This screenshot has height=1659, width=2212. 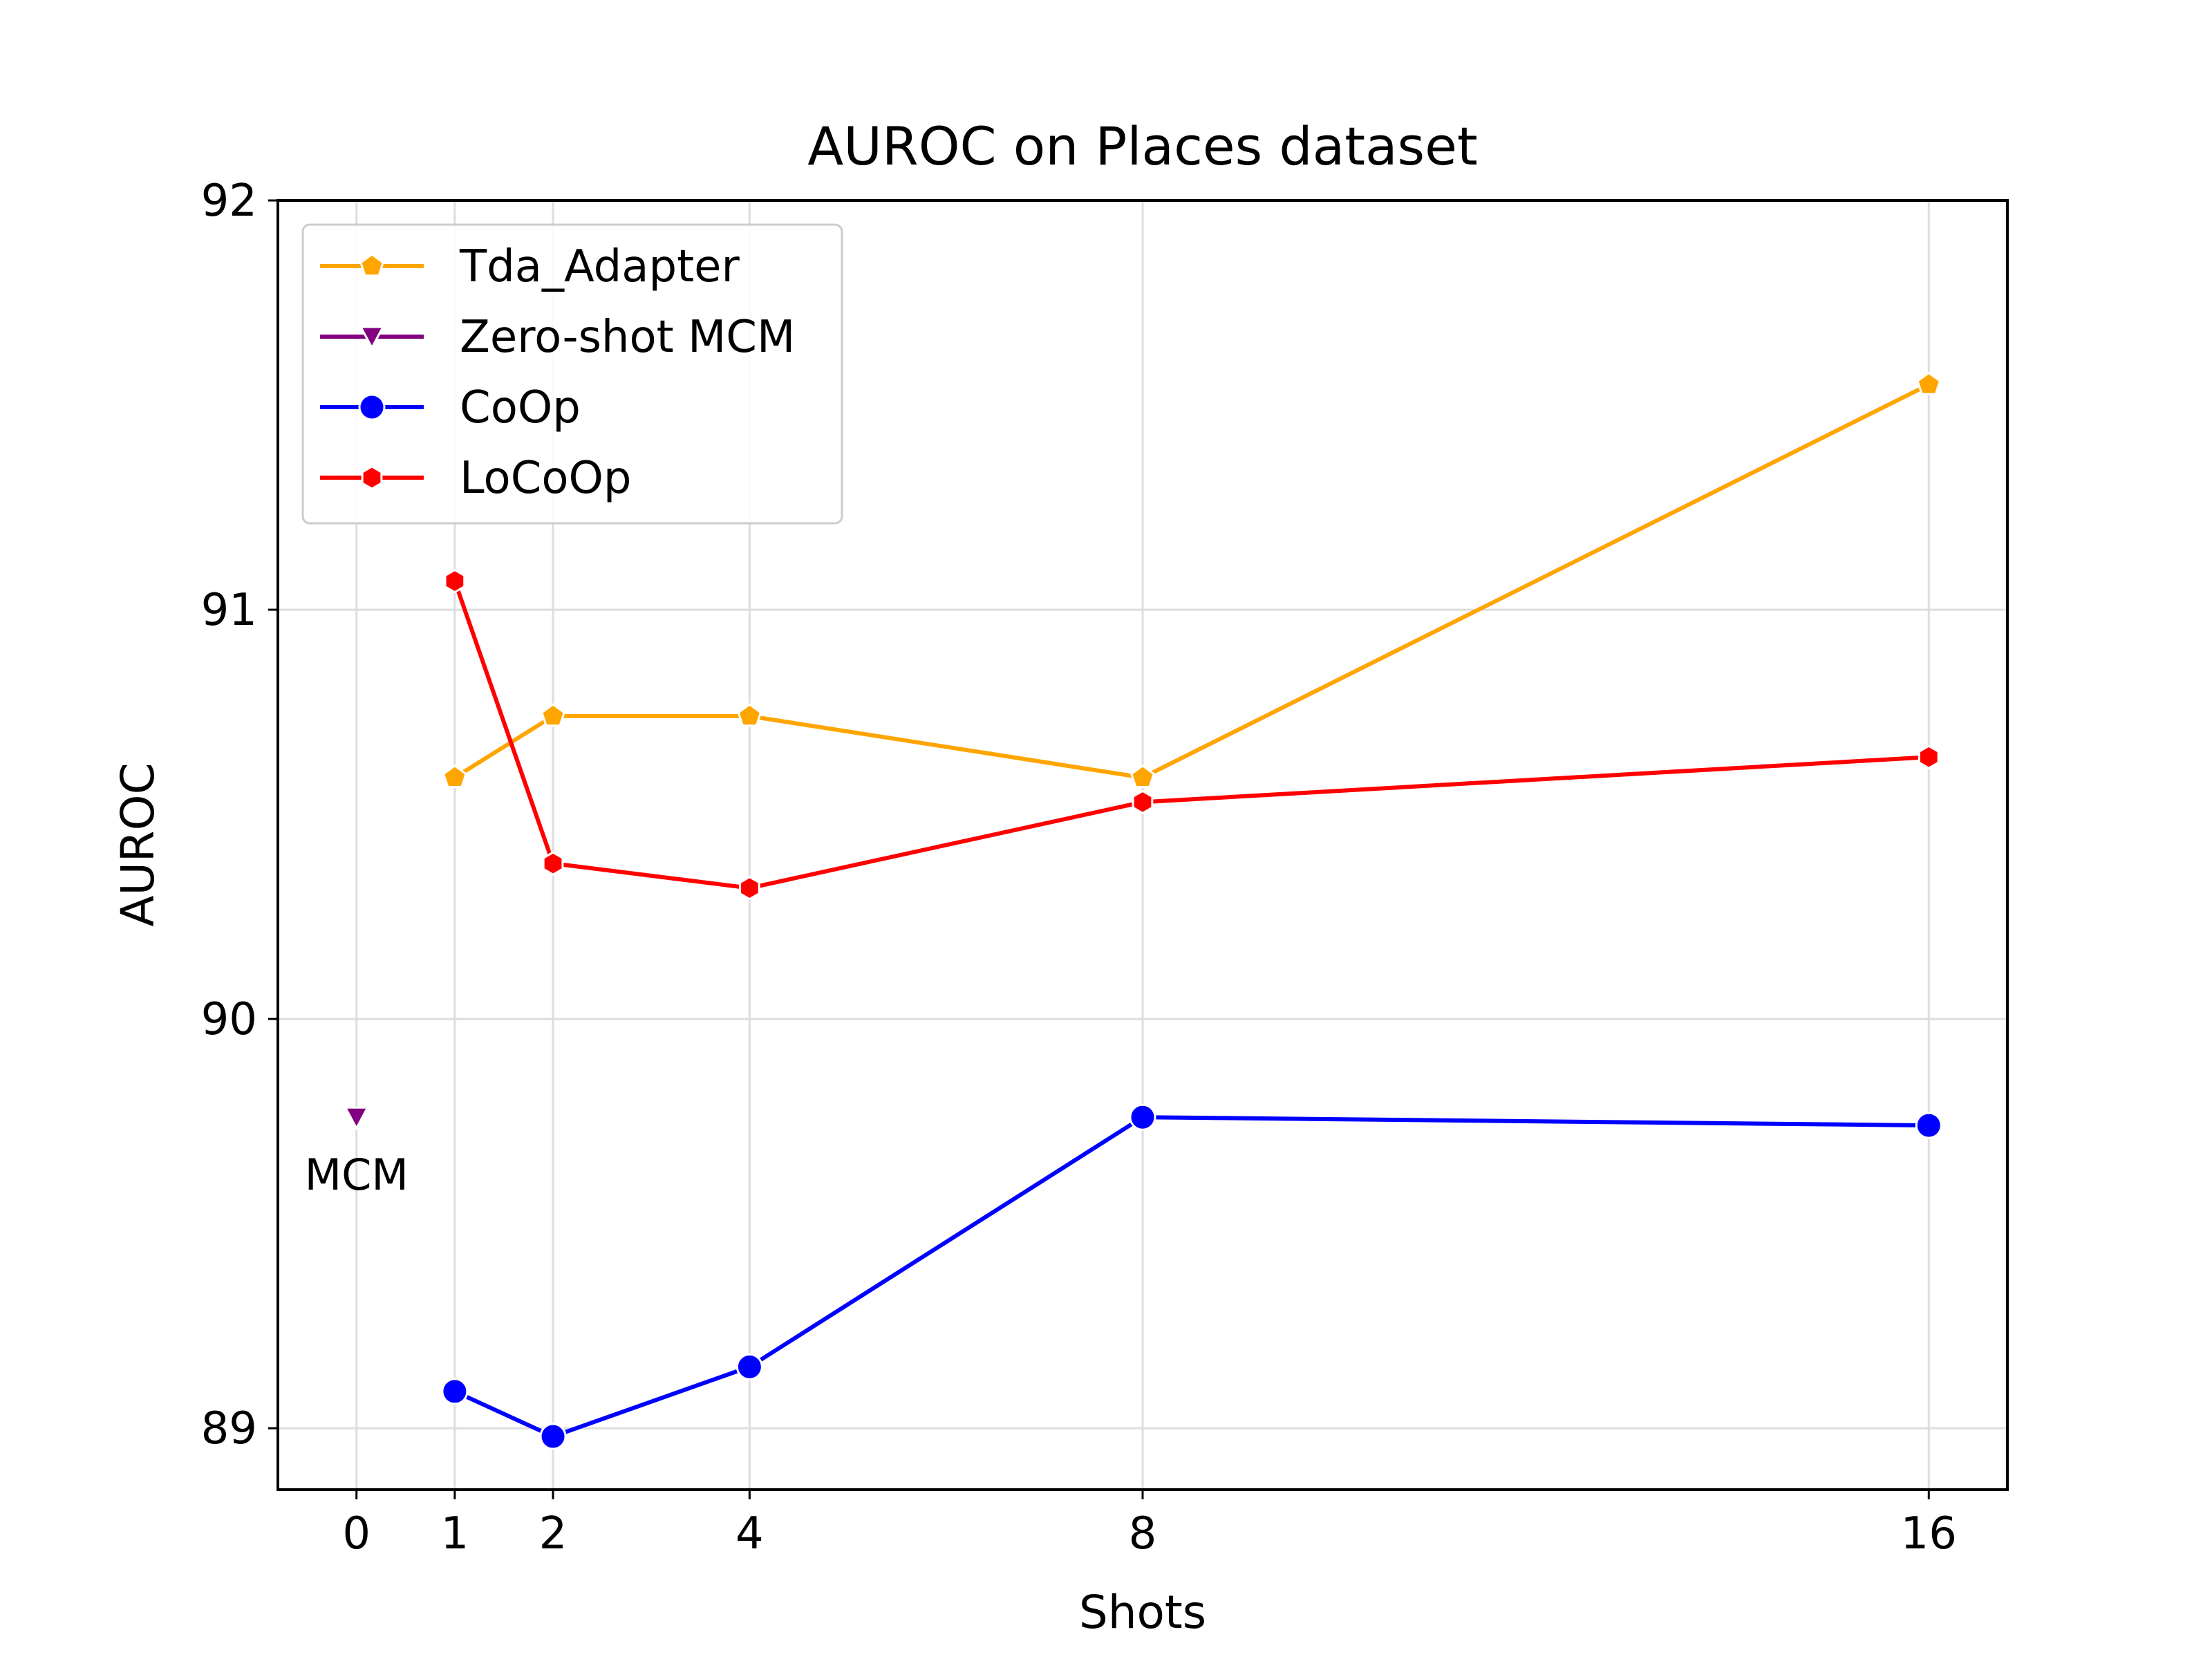 I want to click on y-tick-label: 89, so click(x=229, y=1428).